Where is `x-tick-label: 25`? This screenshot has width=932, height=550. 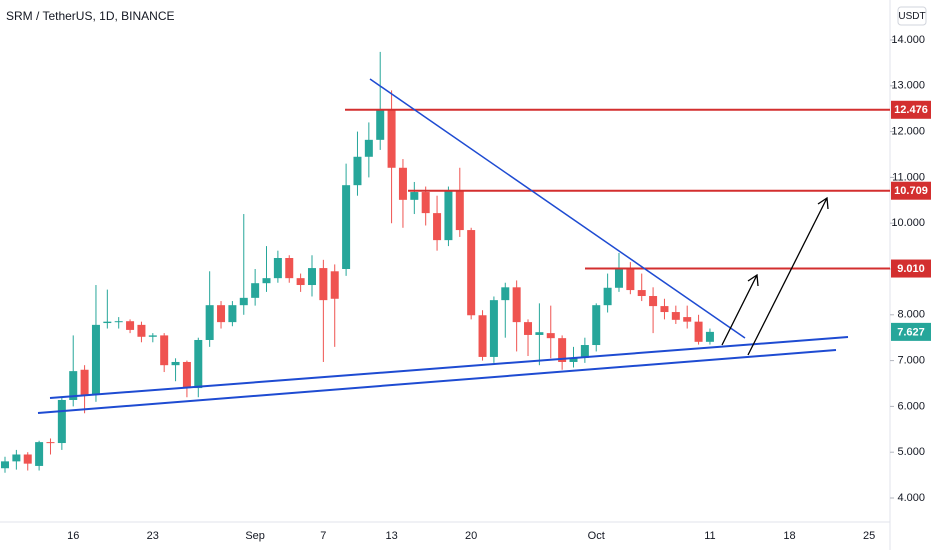
x-tick-label: 25 is located at coordinates (869, 536).